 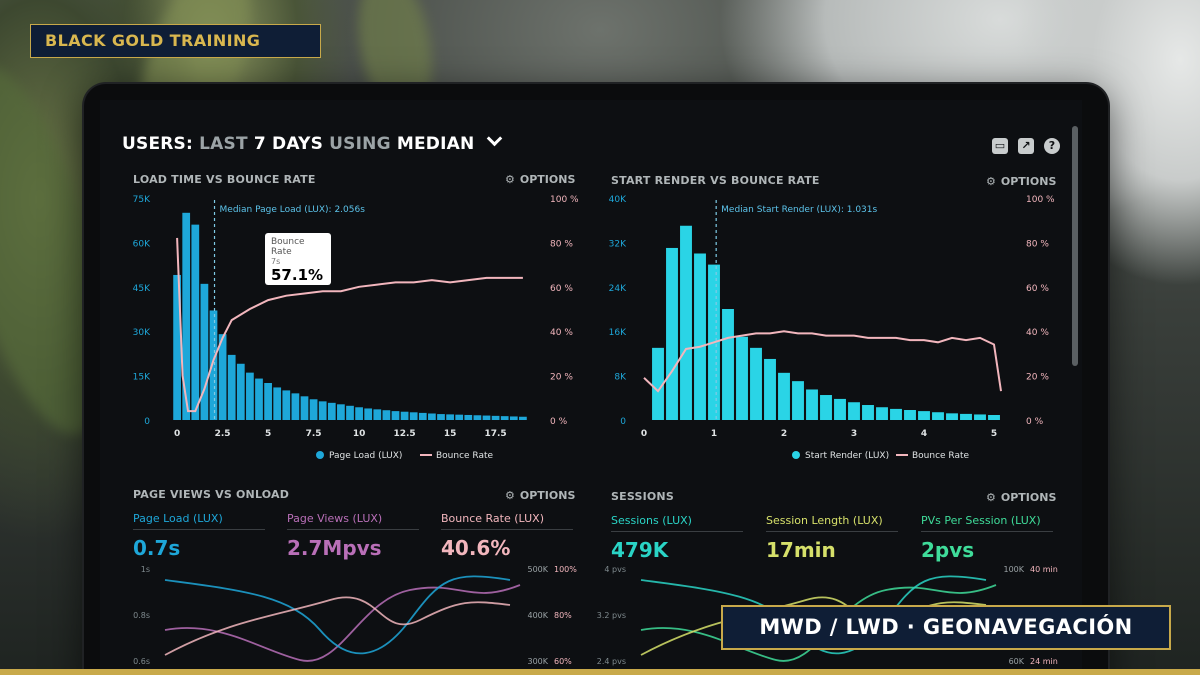 I want to click on help-icon: ?, so click(x=1052, y=146).